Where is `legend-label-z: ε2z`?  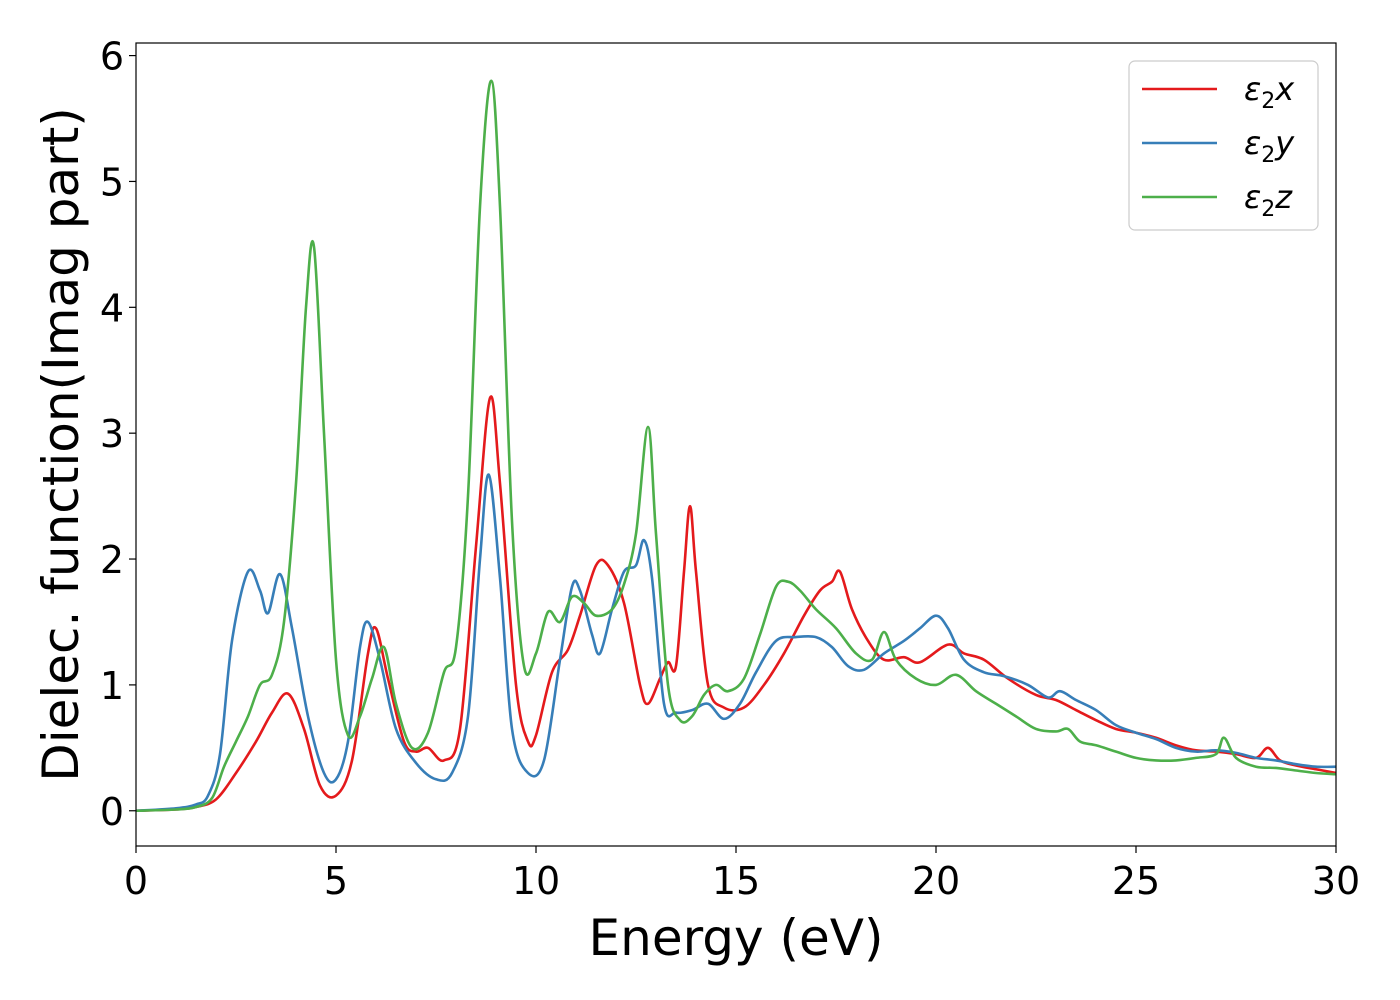 legend-label-z: ε2z is located at coordinates (1268, 200).